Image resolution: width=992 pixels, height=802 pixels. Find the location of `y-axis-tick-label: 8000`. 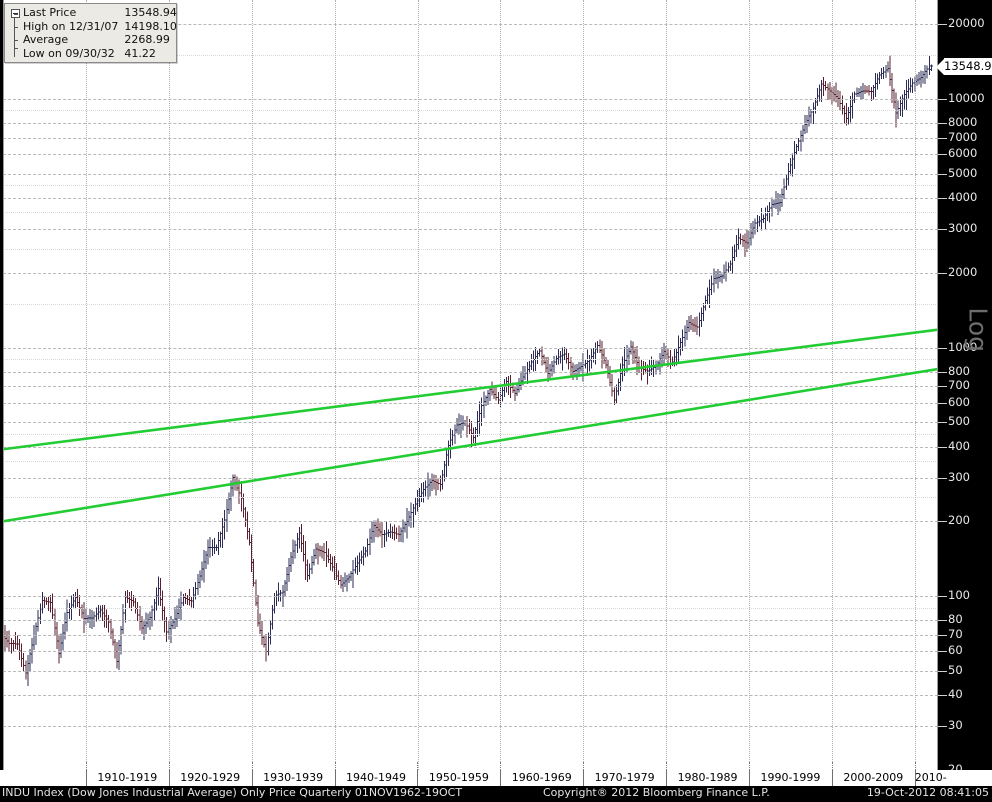

y-axis-tick-label: 8000 is located at coordinates (963, 122).